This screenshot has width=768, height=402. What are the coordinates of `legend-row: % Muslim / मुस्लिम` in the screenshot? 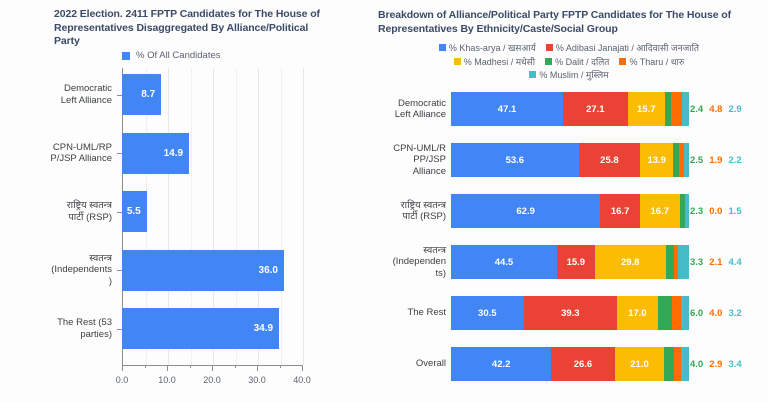 It's located at (569, 76).